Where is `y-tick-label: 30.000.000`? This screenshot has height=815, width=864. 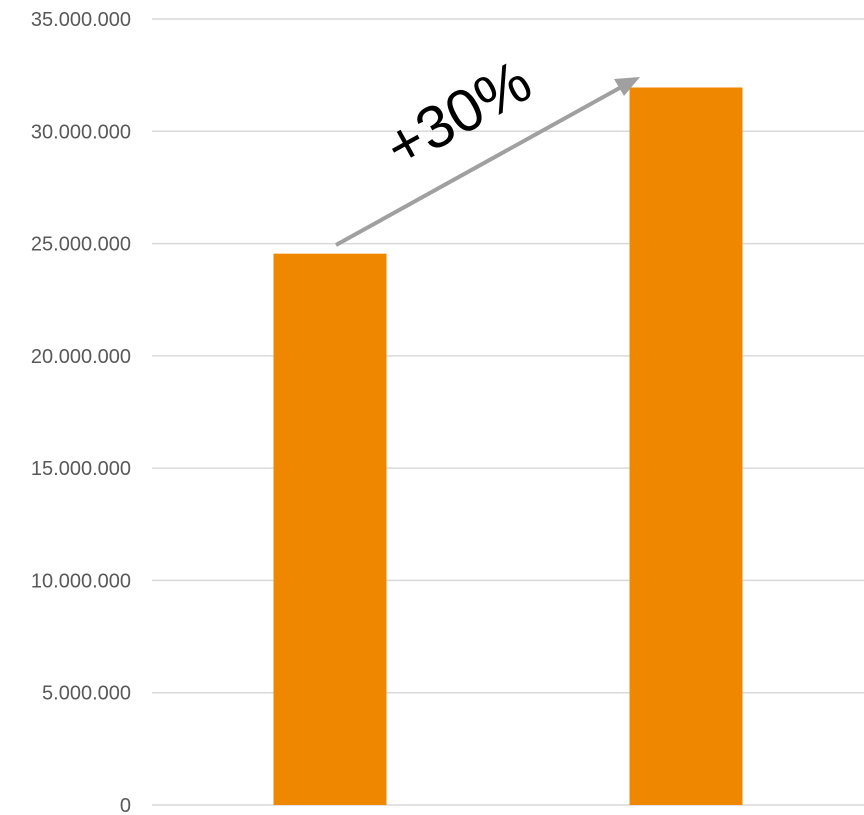
y-tick-label: 30.000.000 is located at coordinates (81, 132).